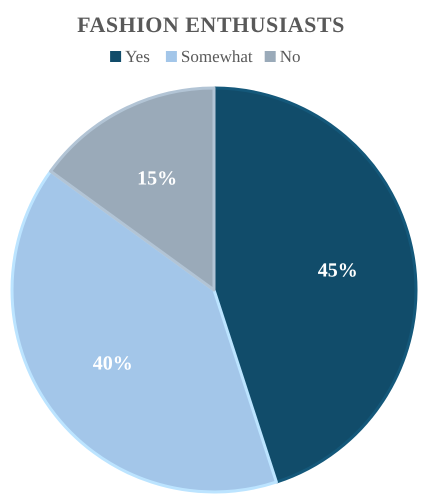  Describe the element at coordinates (211, 24) in the screenshot. I see `chart-title: FASHION ENTHUSIASTS` at that location.